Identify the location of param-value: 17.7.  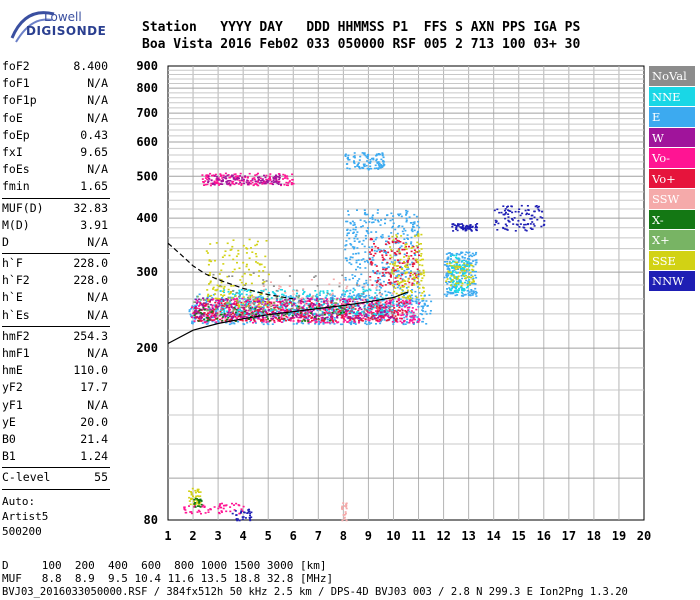
(94, 387).